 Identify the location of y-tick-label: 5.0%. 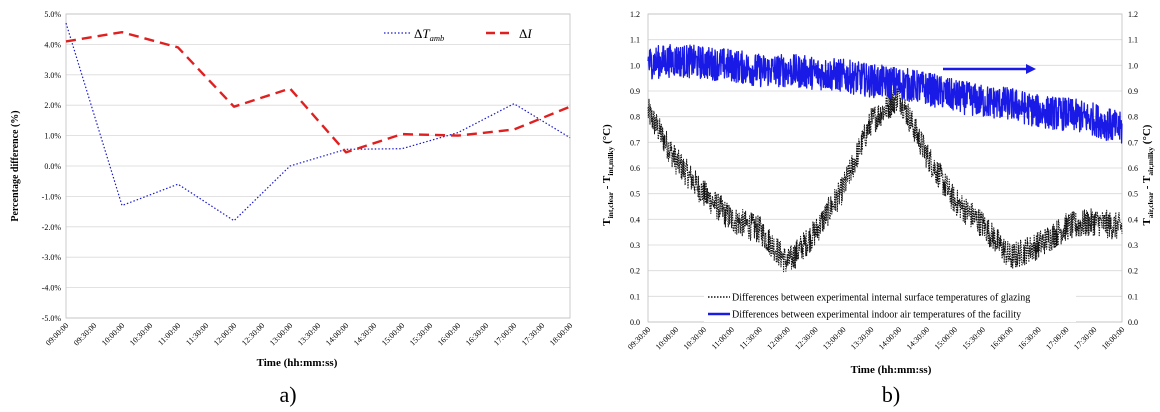
(52, 14).